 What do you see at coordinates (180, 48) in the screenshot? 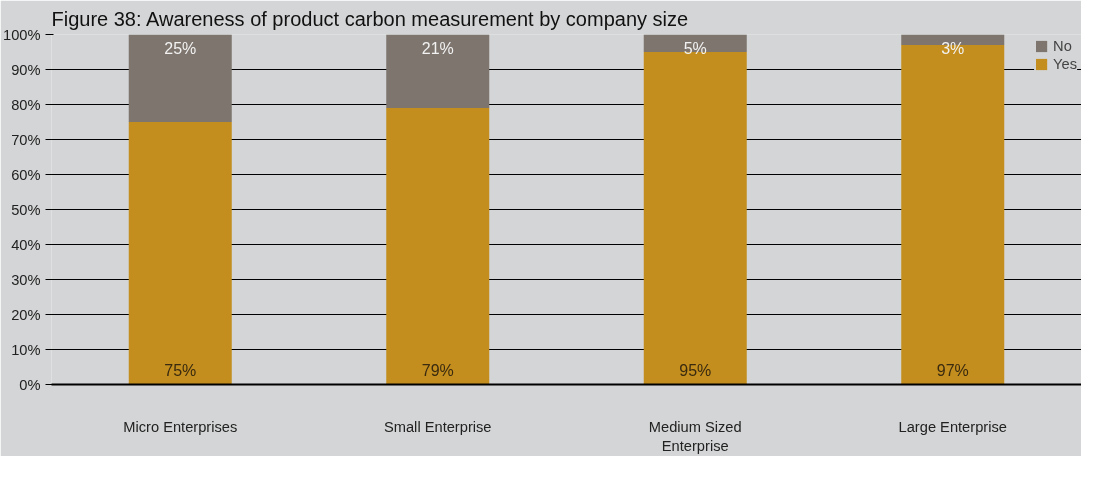
I see `data-label: 25%` at bounding box center [180, 48].